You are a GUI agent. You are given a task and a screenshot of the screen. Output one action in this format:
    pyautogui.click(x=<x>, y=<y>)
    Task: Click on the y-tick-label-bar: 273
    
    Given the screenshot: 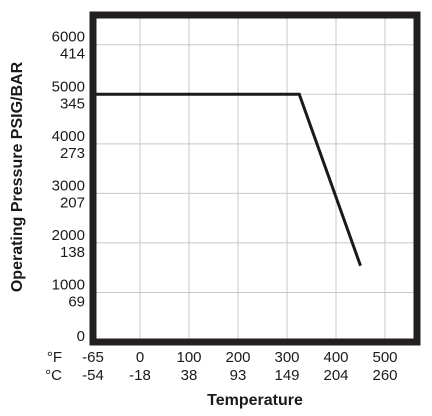 What is the action you would take?
    pyautogui.click(x=72, y=153)
    